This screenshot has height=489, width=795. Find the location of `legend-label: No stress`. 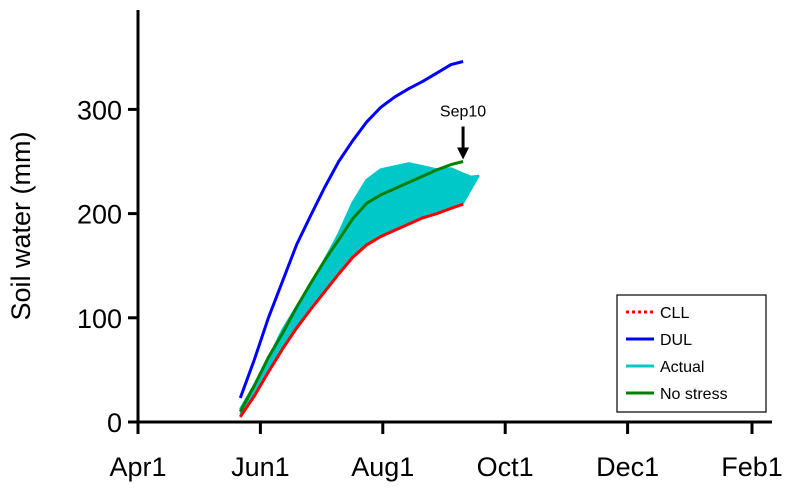

legend-label: No stress is located at coordinates (694, 394).